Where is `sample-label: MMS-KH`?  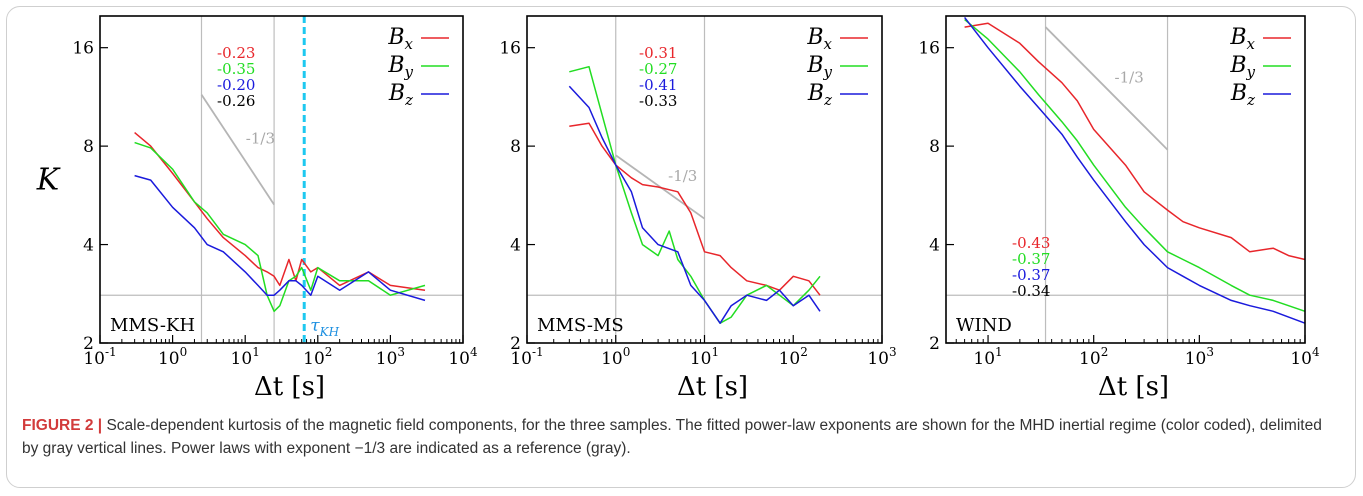 sample-label: MMS-KH is located at coordinates (152, 325).